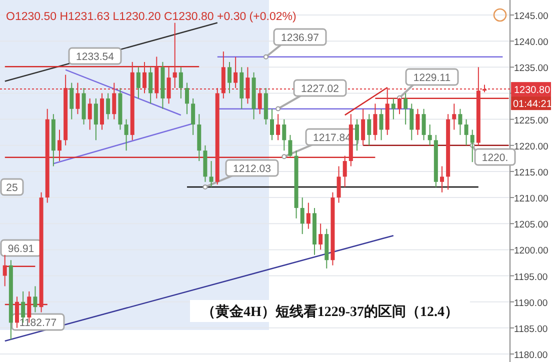  What do you see at coordinates (531, 16) in the screenshot?
I see `y-tick-label: 1245.00` at bounding box center [531, 16].